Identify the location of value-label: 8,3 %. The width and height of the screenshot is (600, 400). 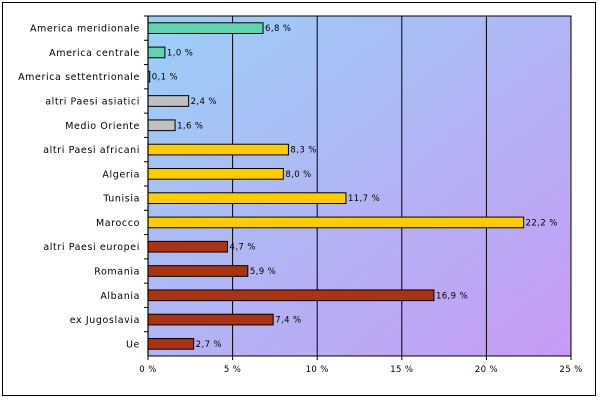
(303, 151).